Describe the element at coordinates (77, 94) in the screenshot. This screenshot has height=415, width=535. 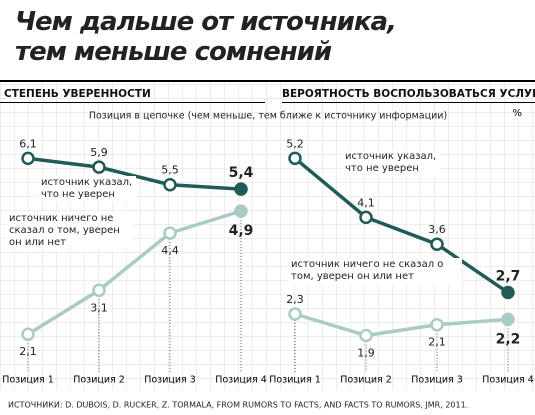
I see `panel-title: СТЕПЕНЬ УВЕРЕННОСТИ` at that location.